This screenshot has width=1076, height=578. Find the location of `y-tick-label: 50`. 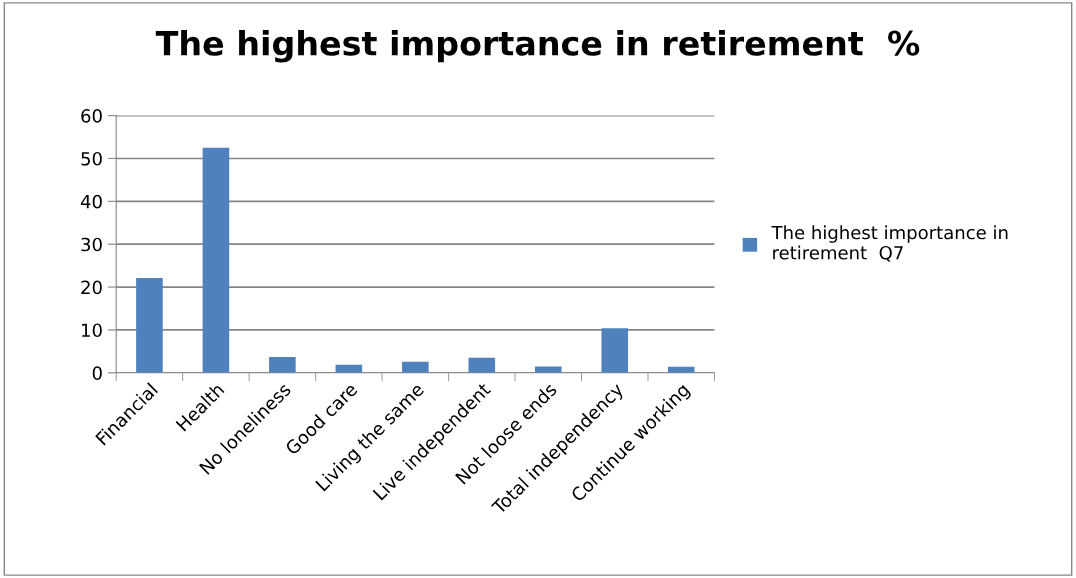

y-tick-label: 50 is located at coordinates (91, 158).